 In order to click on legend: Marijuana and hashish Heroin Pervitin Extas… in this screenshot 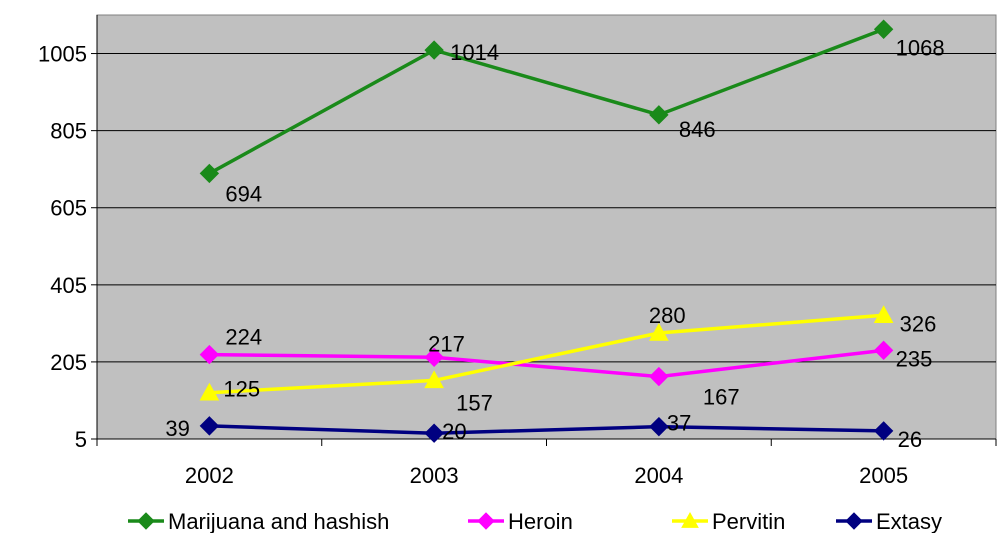, I will do `click(535, 521)`.